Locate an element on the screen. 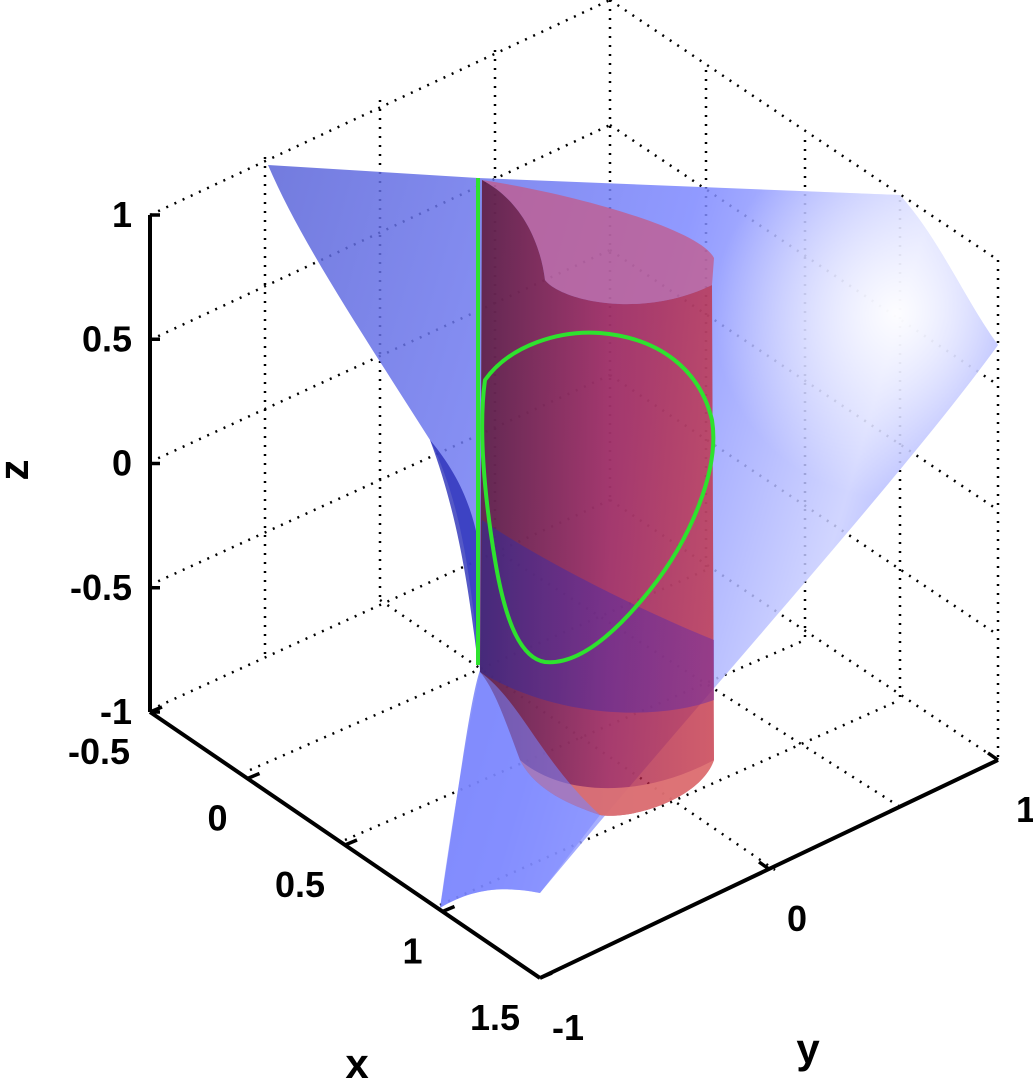 The height and width of the screenshot is (1086, 1033). y-axis-label: y is located at coordinates (808, 1048).